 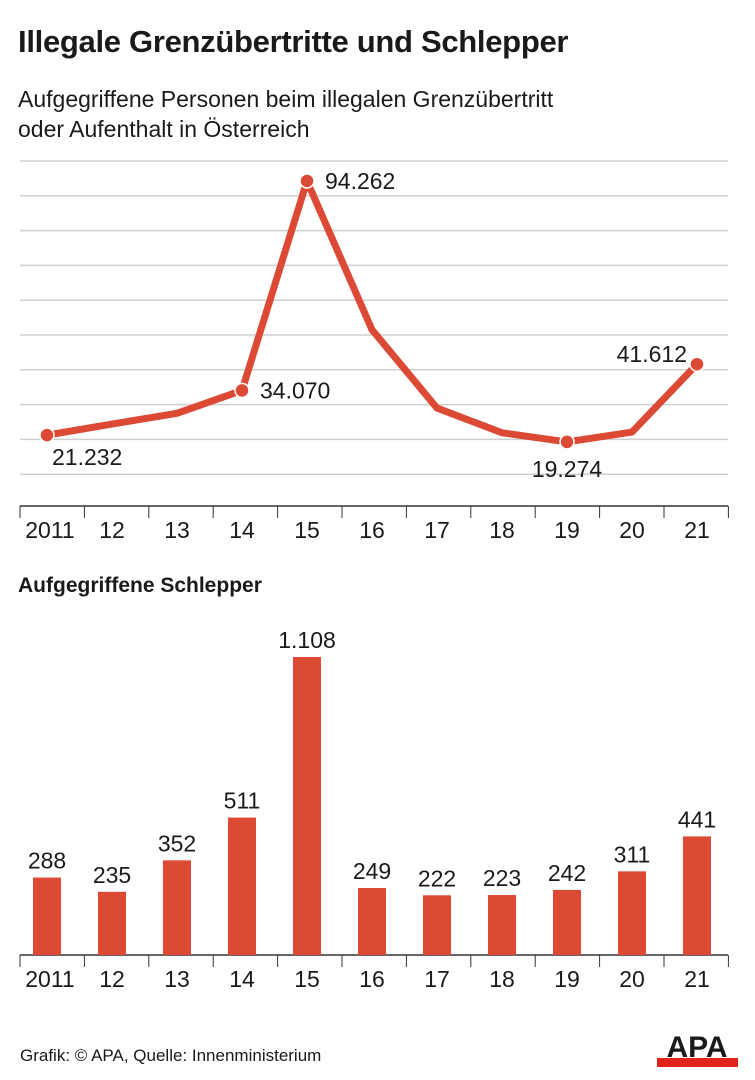 What do you see at coordinates (567, 530) in the screenshot?
I see `line-x-tick-label: 19` at bounding box center [567, 530].